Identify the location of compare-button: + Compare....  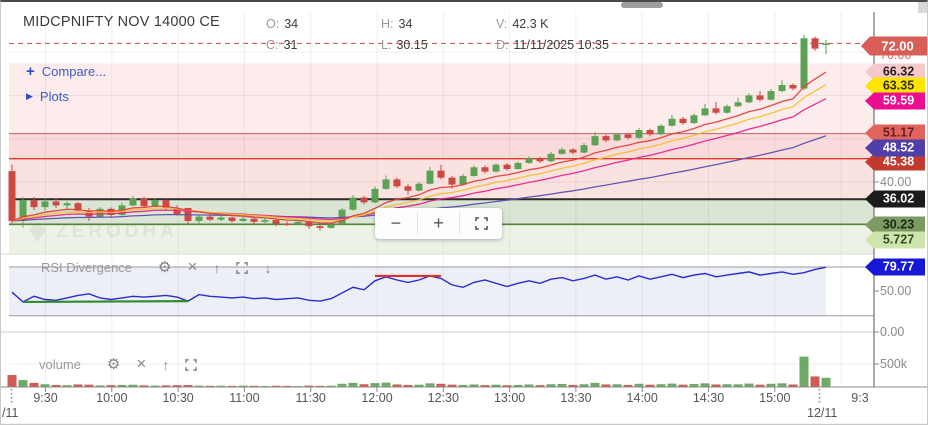
(66, 71).